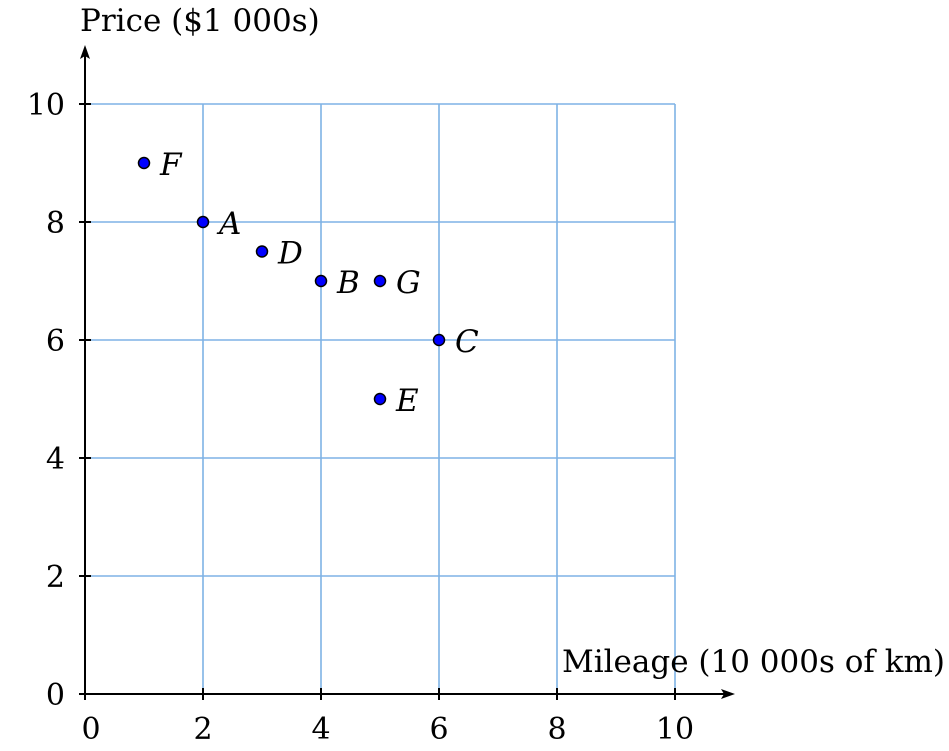 This screenshot has width=949, height=751. Describe the element at coordinates (407, 401) in the screenshot. I see `point-label: E` at that location.